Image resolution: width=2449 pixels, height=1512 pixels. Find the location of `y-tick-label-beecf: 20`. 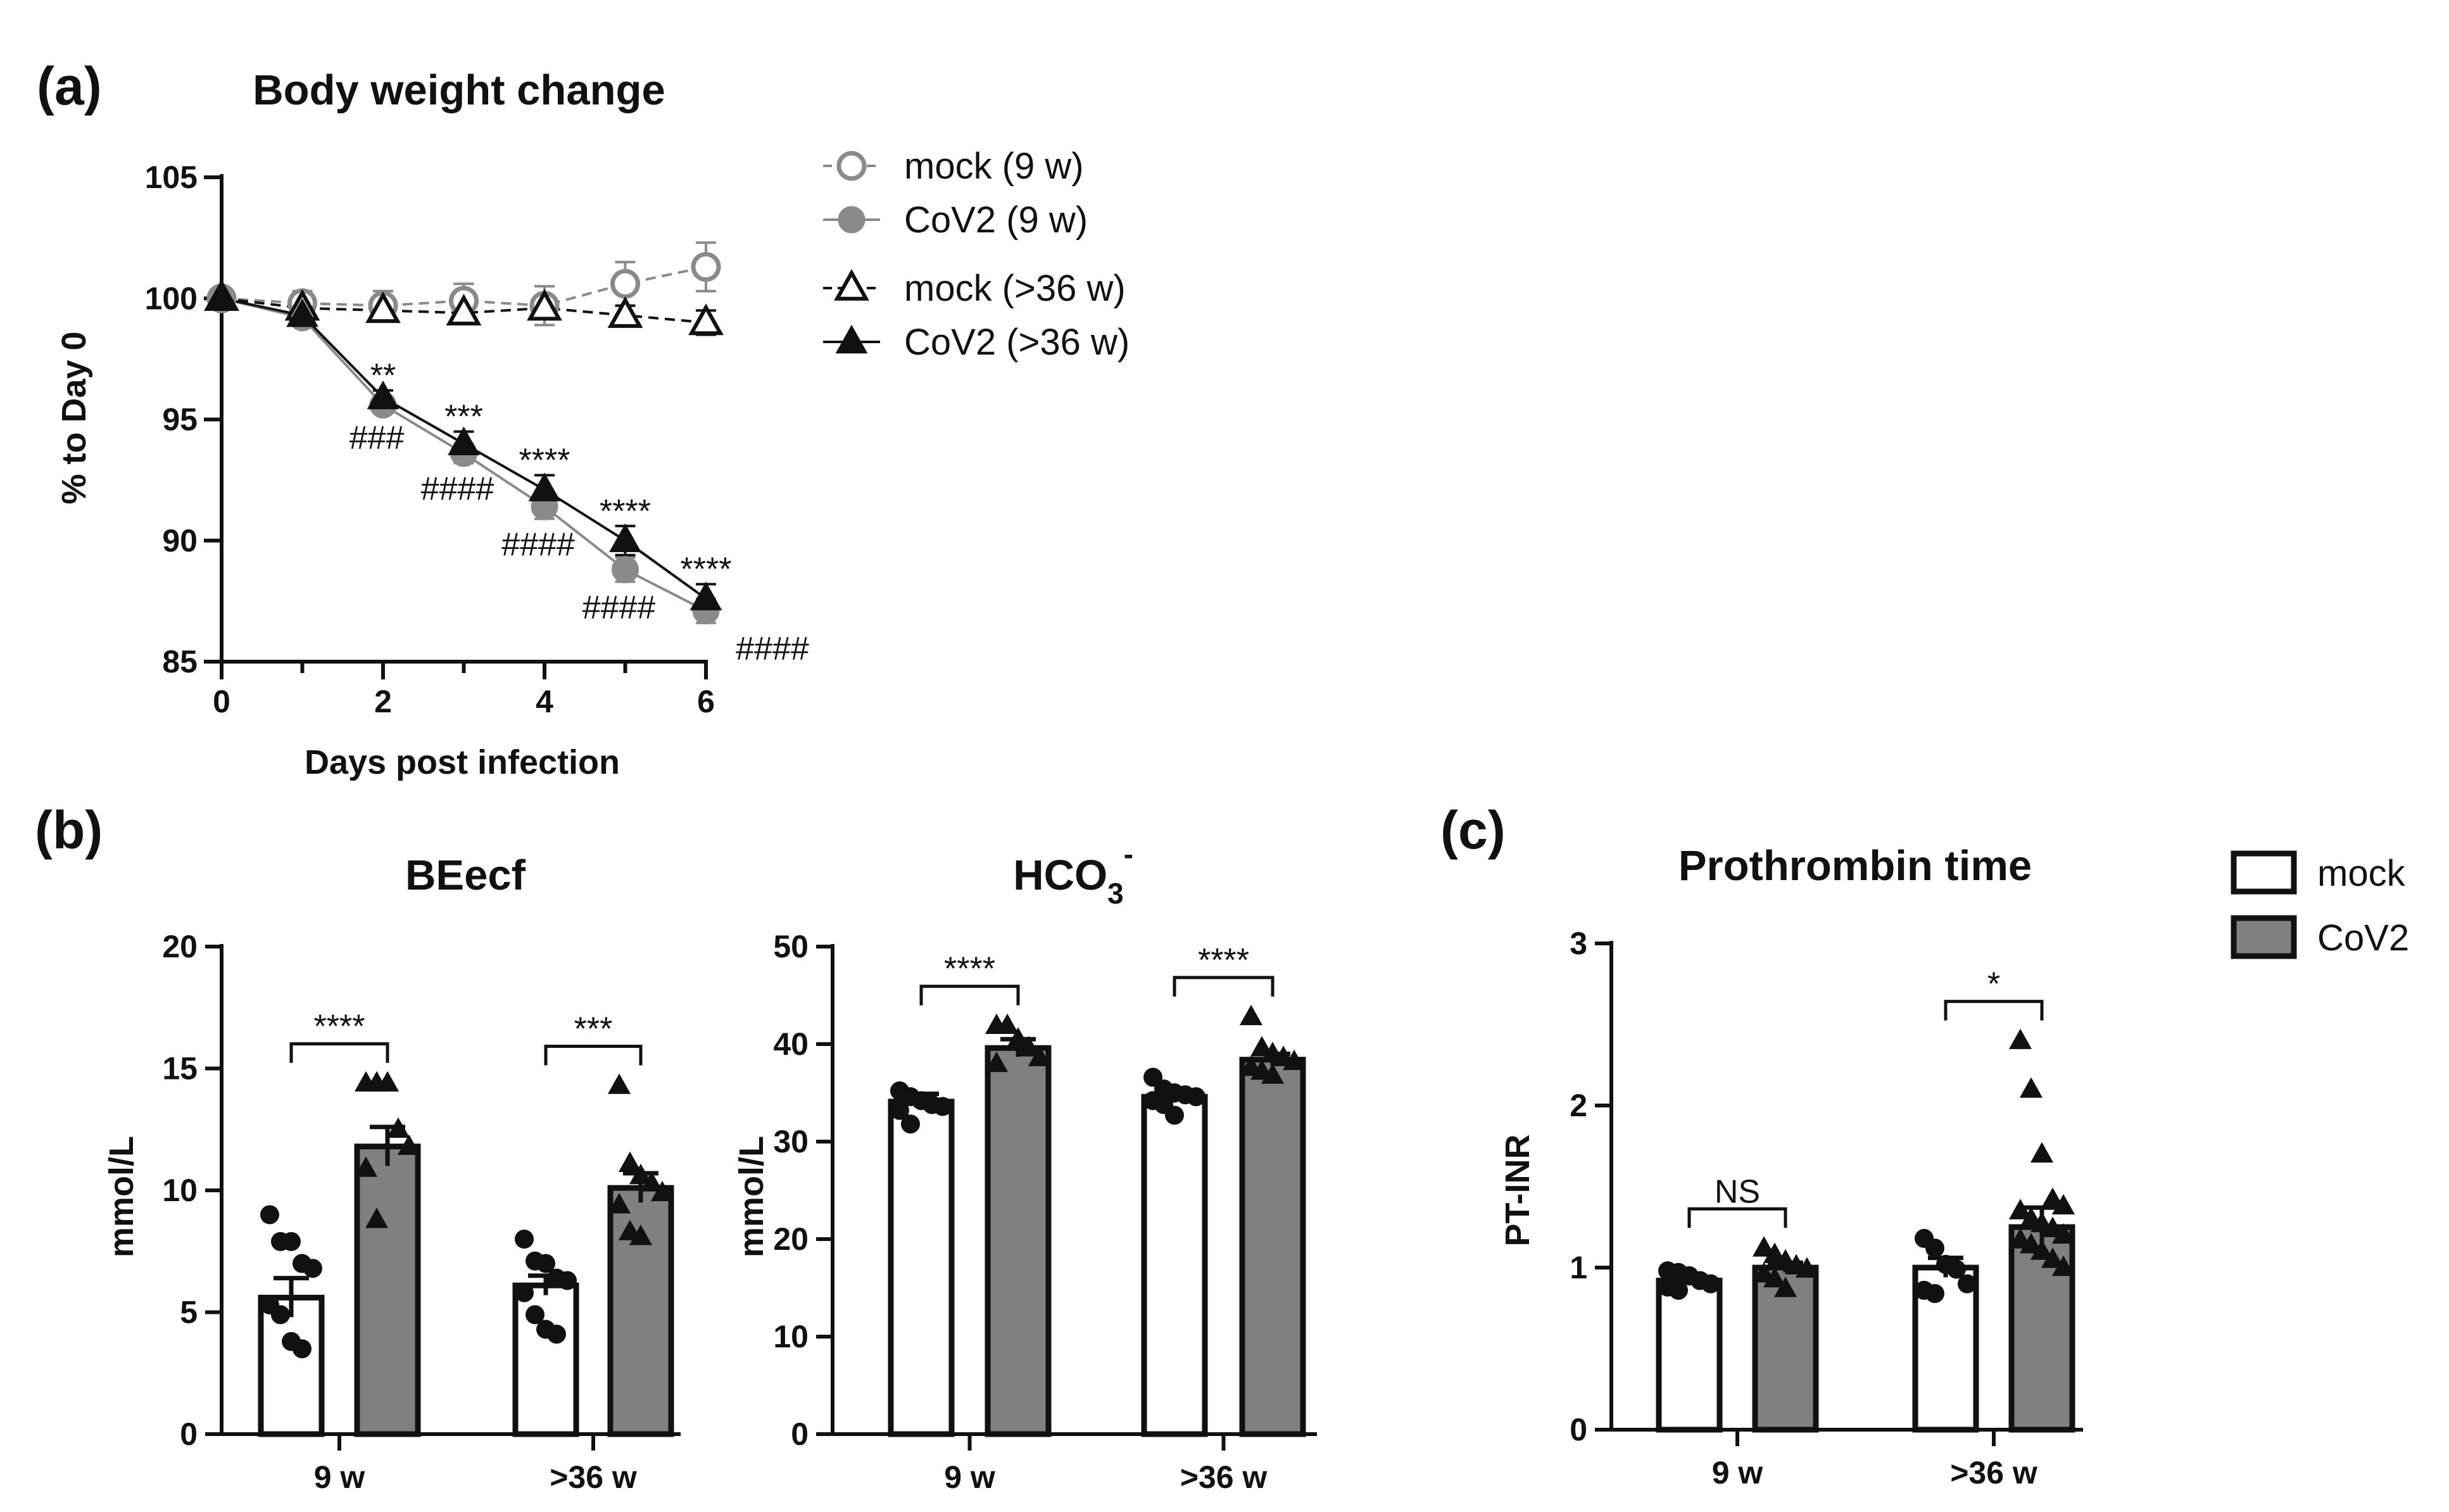

y-tick-label-beecf: 20 is located at coordinates (180, 946).